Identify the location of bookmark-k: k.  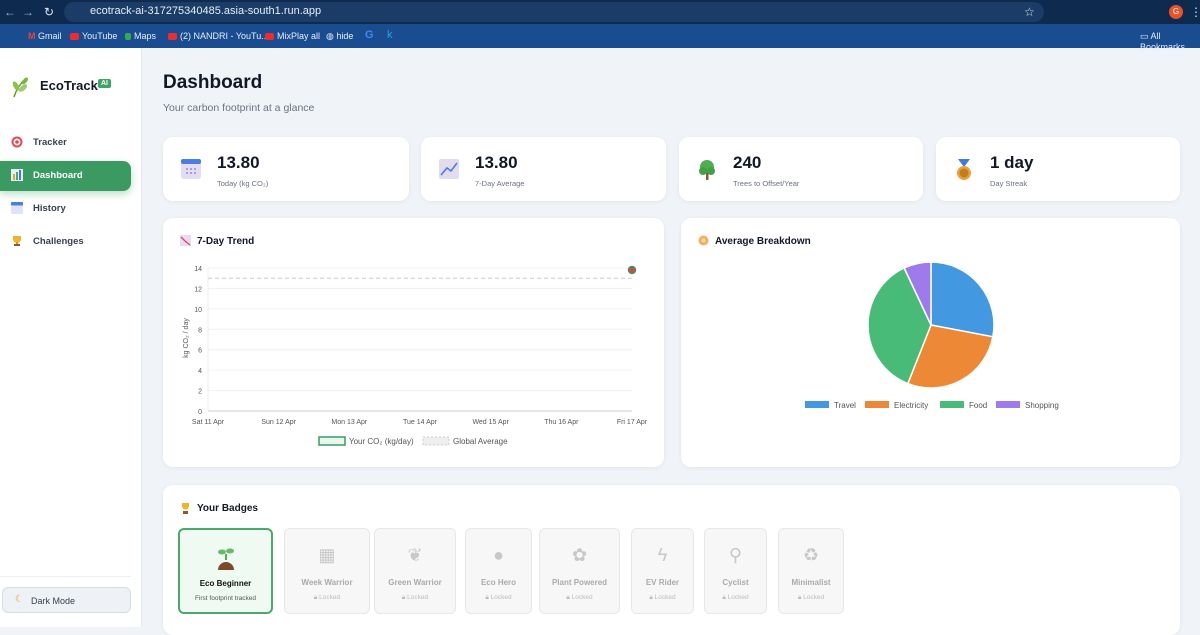
(390, 35).